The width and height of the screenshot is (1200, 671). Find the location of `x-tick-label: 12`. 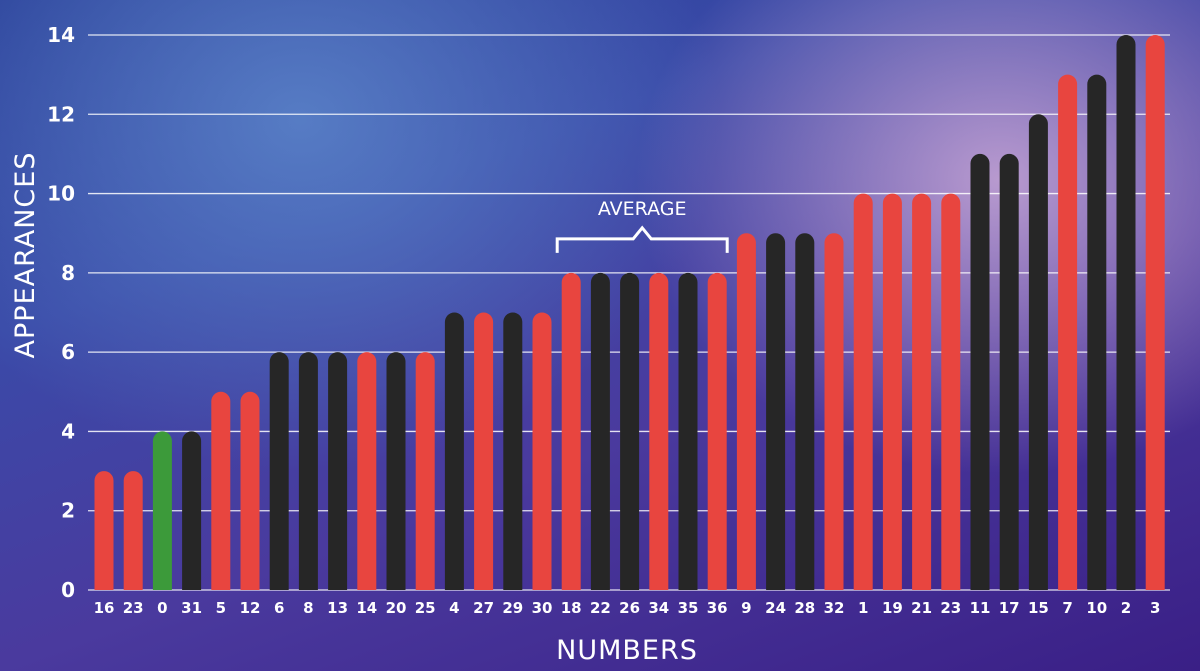

x-tick-label: 12 is located at coordinates (250, 608).